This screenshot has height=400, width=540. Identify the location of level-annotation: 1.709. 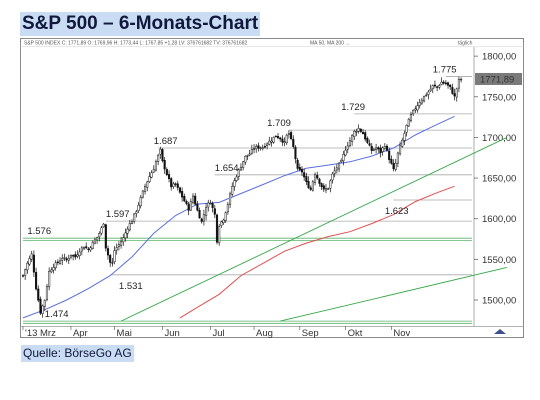
(279, 123).